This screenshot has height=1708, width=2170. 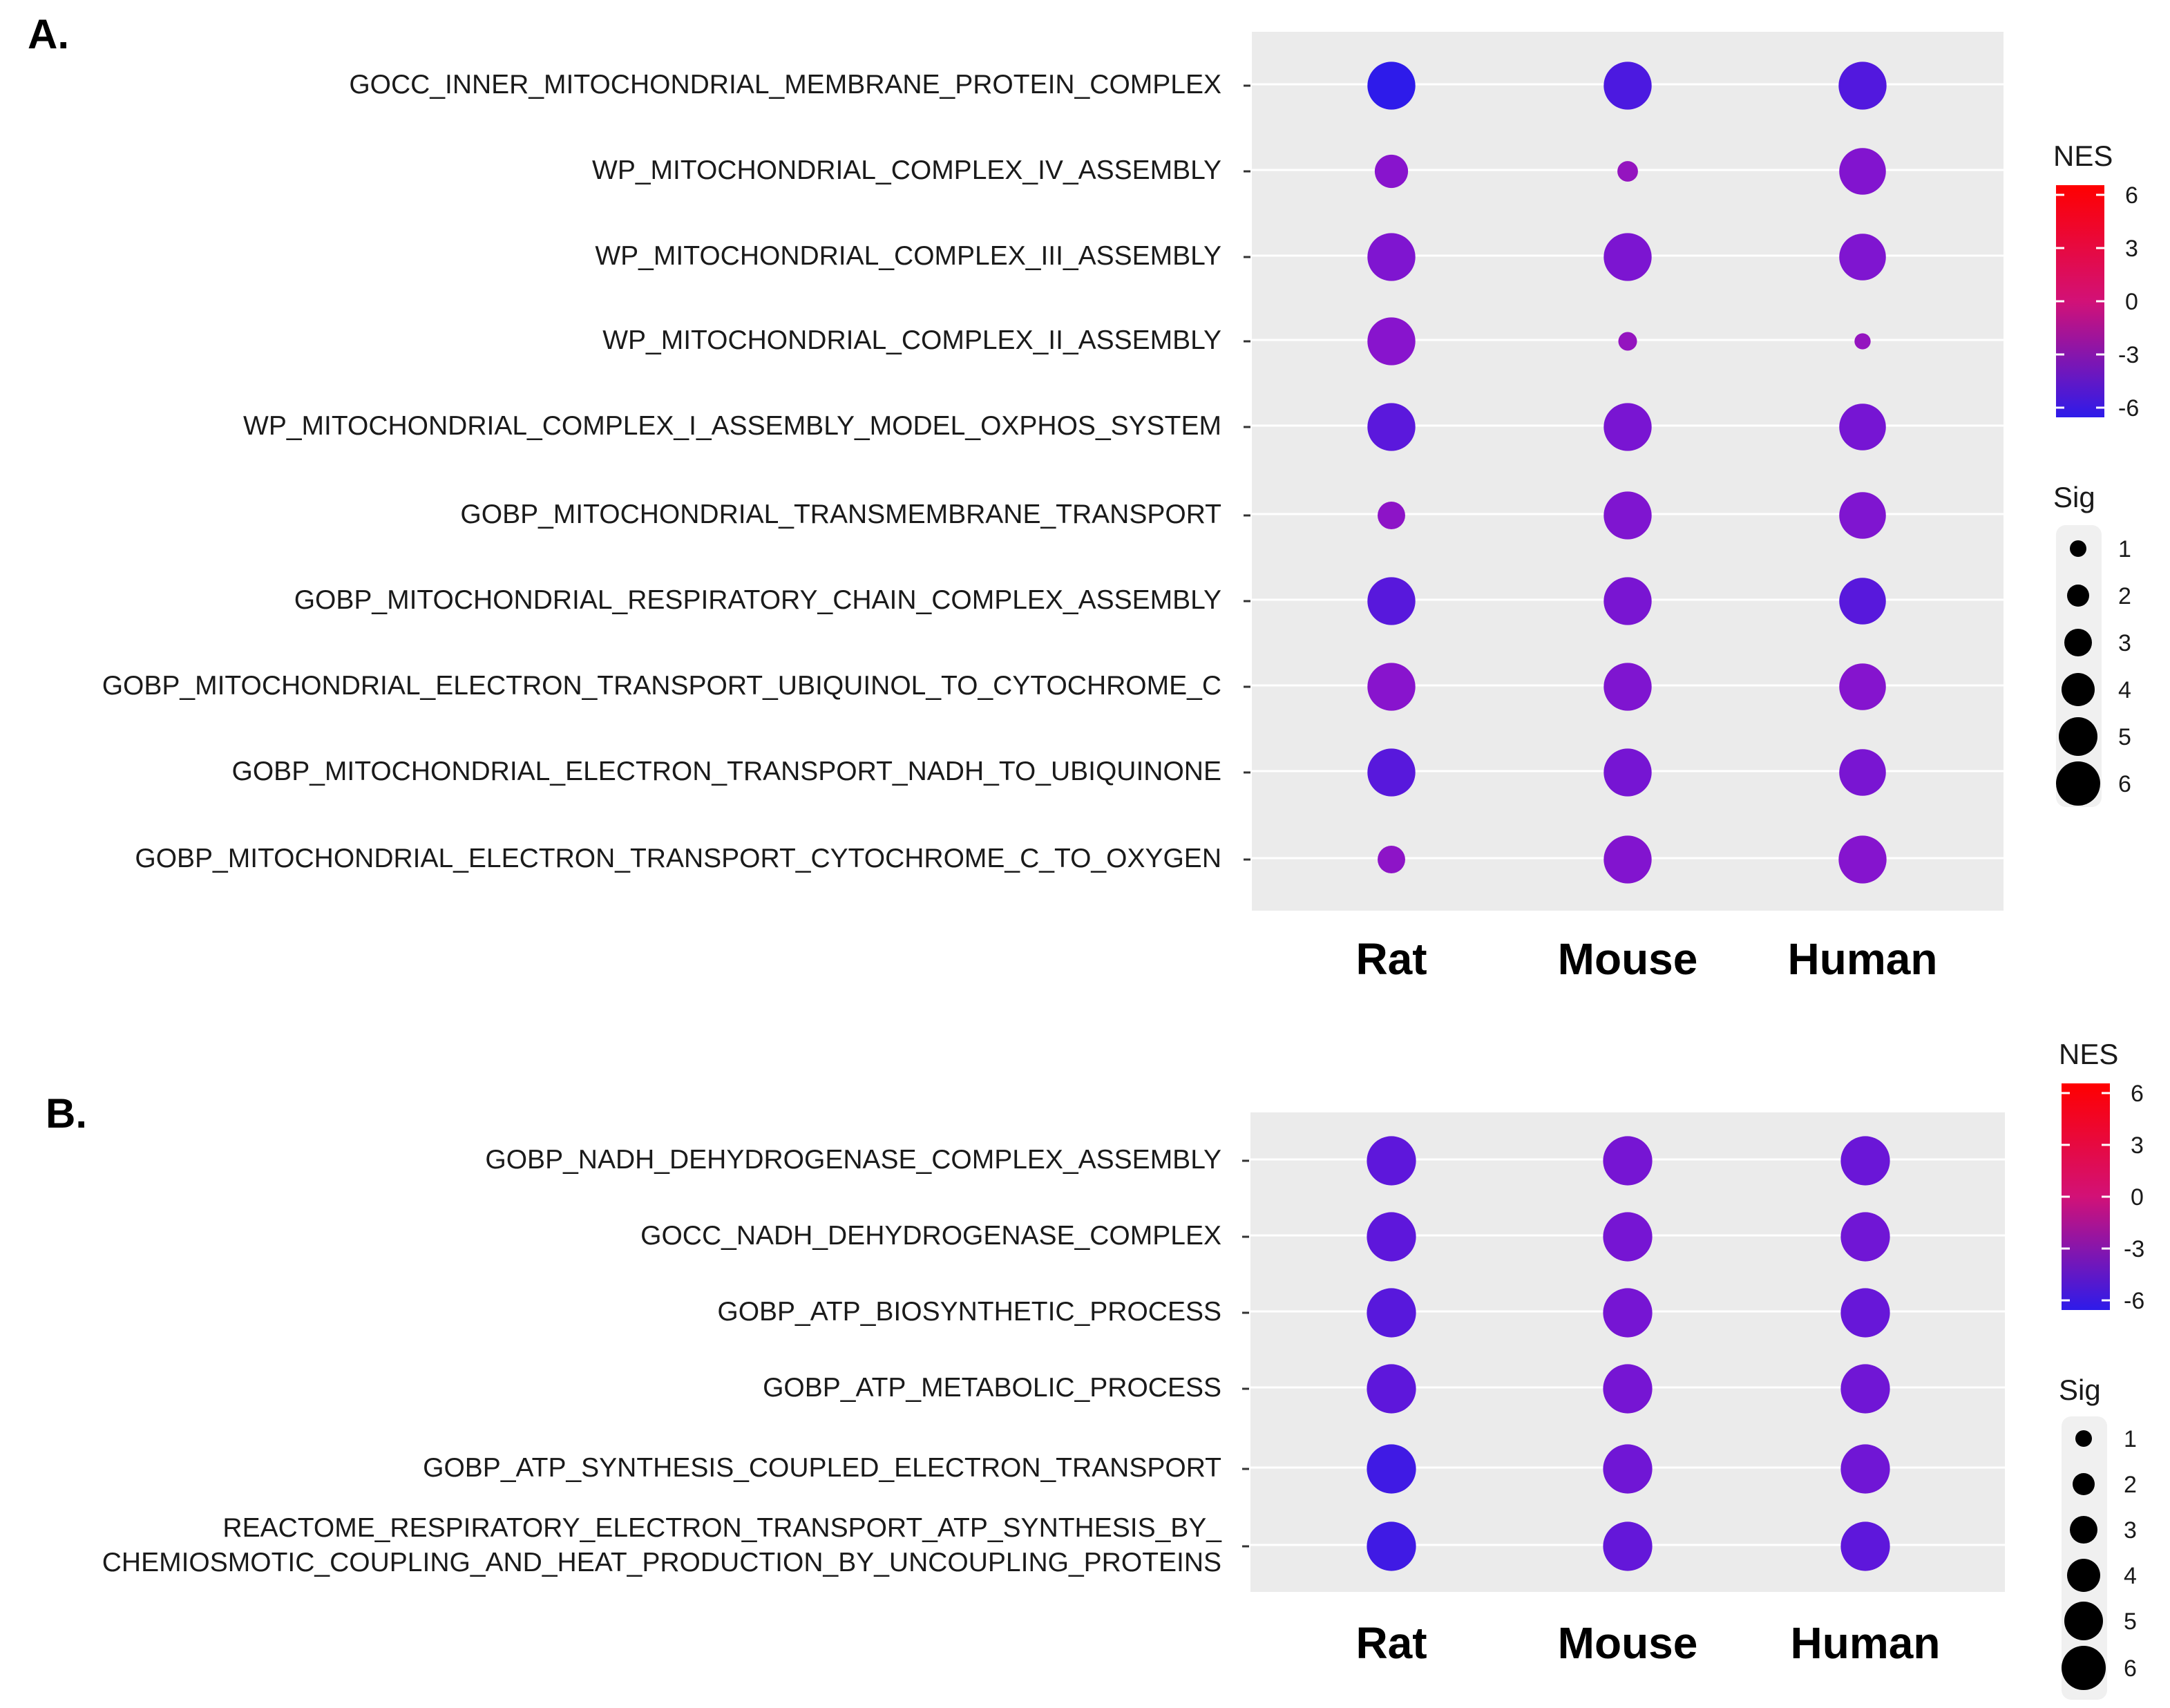 I want to click on plot-background, so click(x=1627, y=1352).